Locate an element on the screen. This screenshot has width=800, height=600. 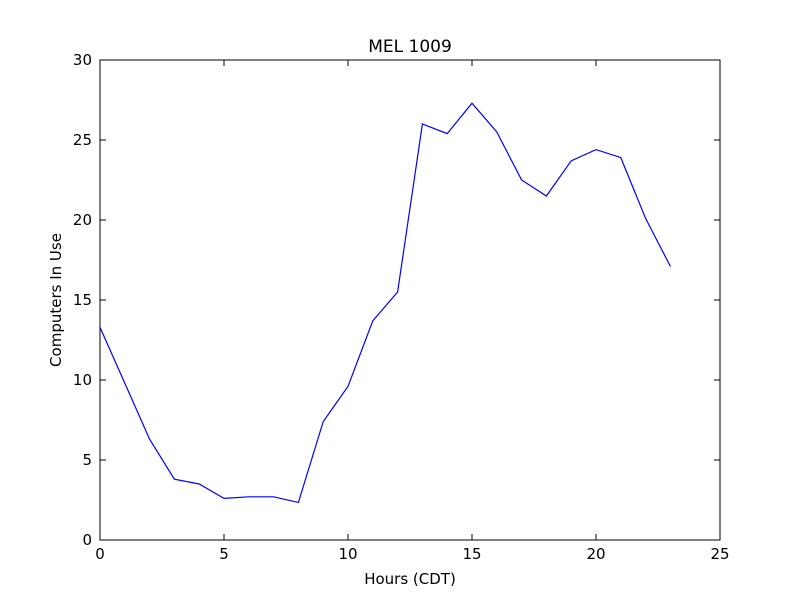
y-tick-label: 10 is located at coordinates (82, 380).